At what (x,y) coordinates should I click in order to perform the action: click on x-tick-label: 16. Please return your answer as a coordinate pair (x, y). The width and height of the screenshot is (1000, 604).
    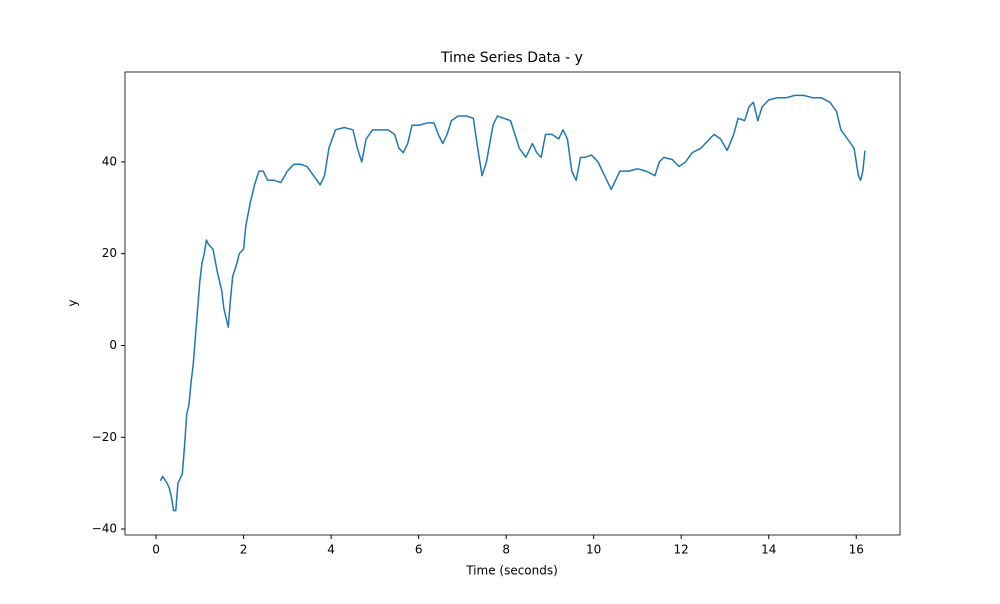
    Looking at the image, I should click on (856, 550).